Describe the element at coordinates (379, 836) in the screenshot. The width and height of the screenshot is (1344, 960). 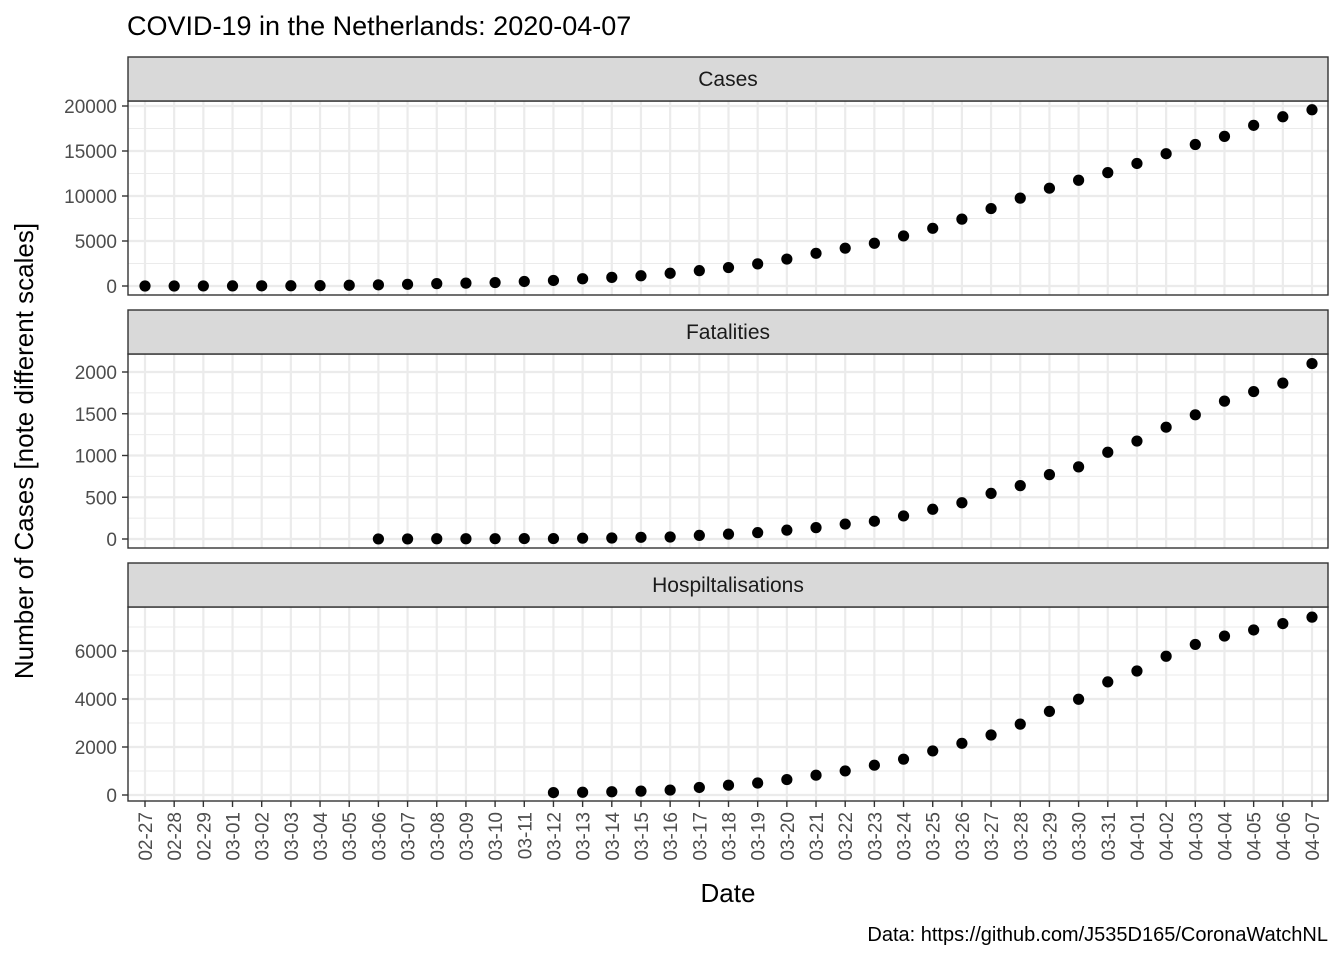
I see `x-tick-label: 03-06` at that location.